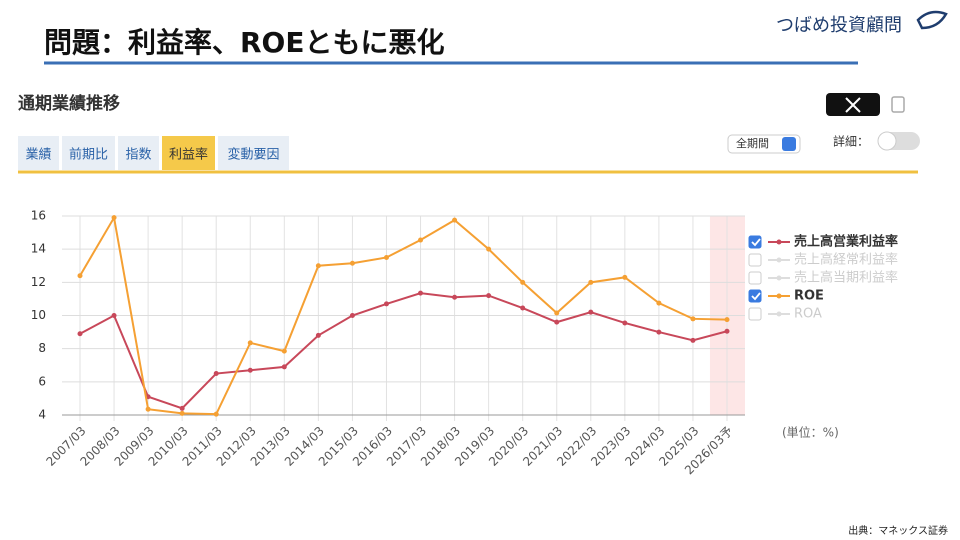 The height and width of the screenshot is (540, 960). What do you see at coordinates (851, 141) in the screenshot?
I see `detail-label: 詳細：` at bounding box center [851, 141].